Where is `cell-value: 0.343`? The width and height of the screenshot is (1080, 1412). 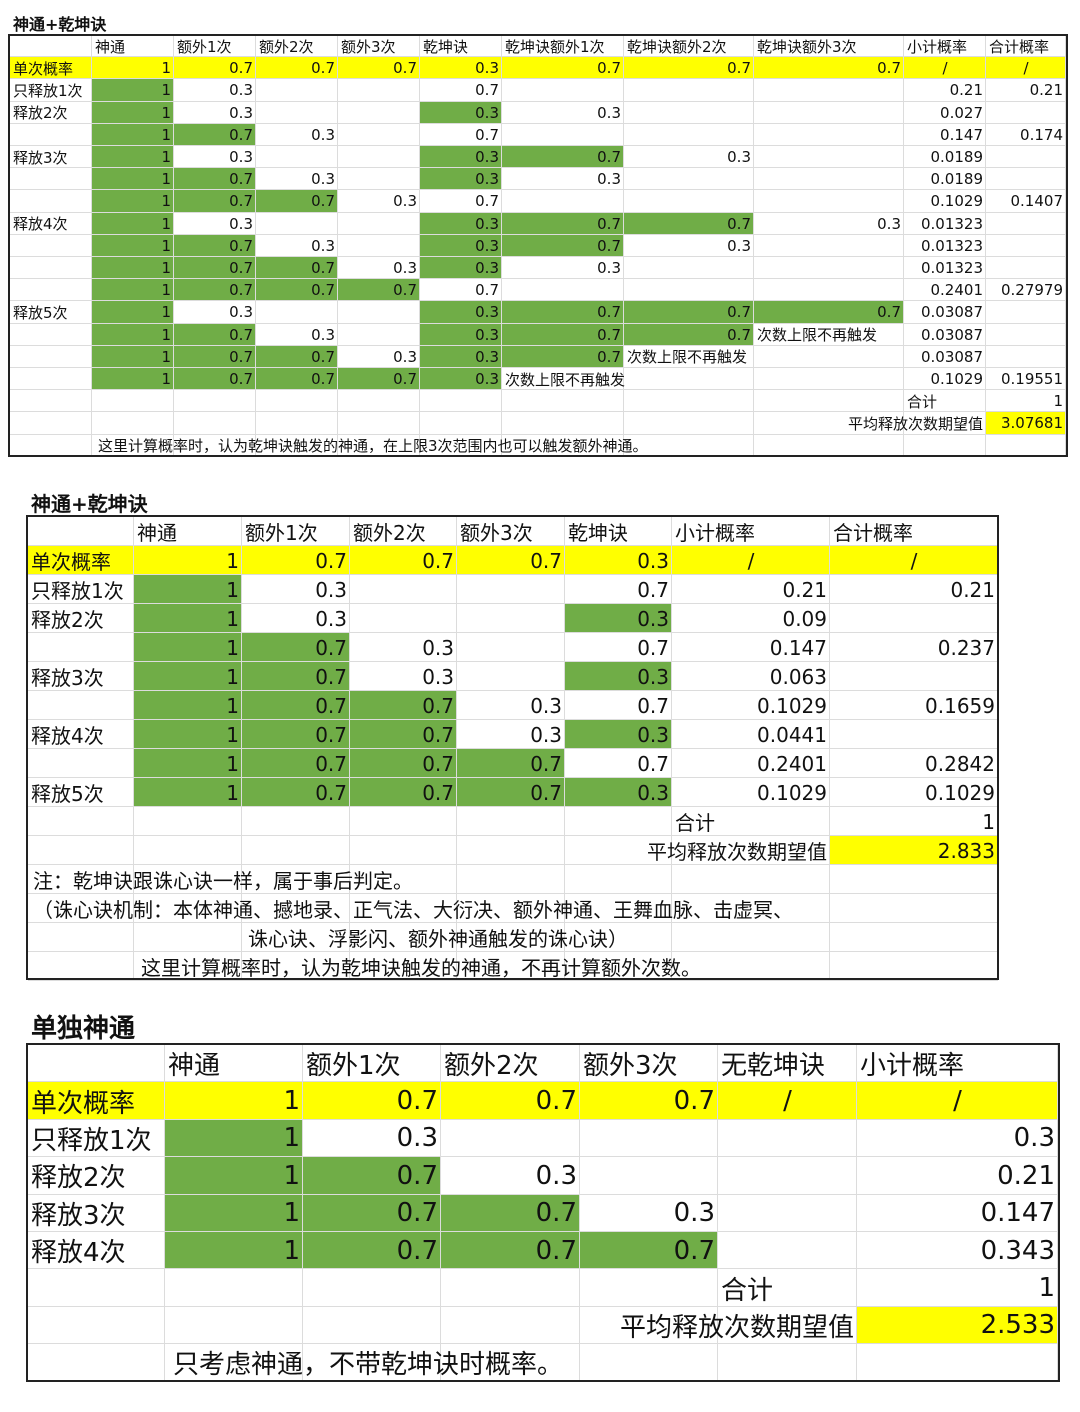 cell-value: 0.343 is located at coordinates (1017, 1250).